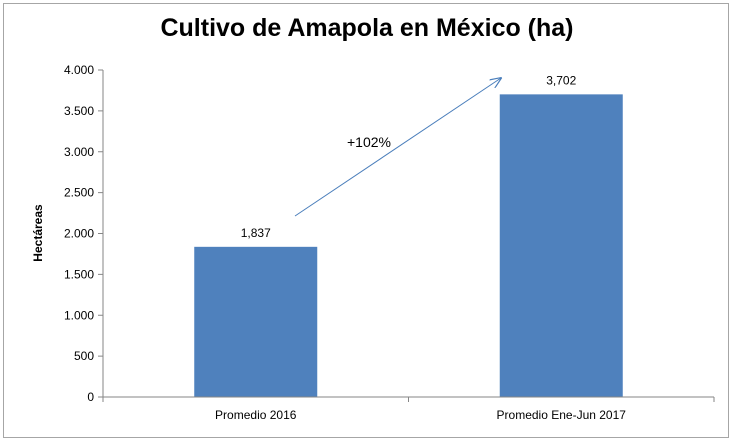  I want to click on y-axis-ticks: 0 500 1.000 1.500 2.000 2.500 3.000 3.500 4.000, so click(83, 233).